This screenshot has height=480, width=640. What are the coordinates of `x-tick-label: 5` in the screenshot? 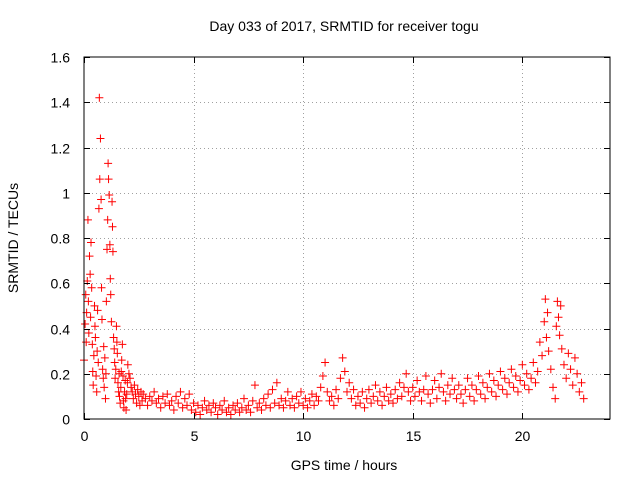 It's located at (195, 436).